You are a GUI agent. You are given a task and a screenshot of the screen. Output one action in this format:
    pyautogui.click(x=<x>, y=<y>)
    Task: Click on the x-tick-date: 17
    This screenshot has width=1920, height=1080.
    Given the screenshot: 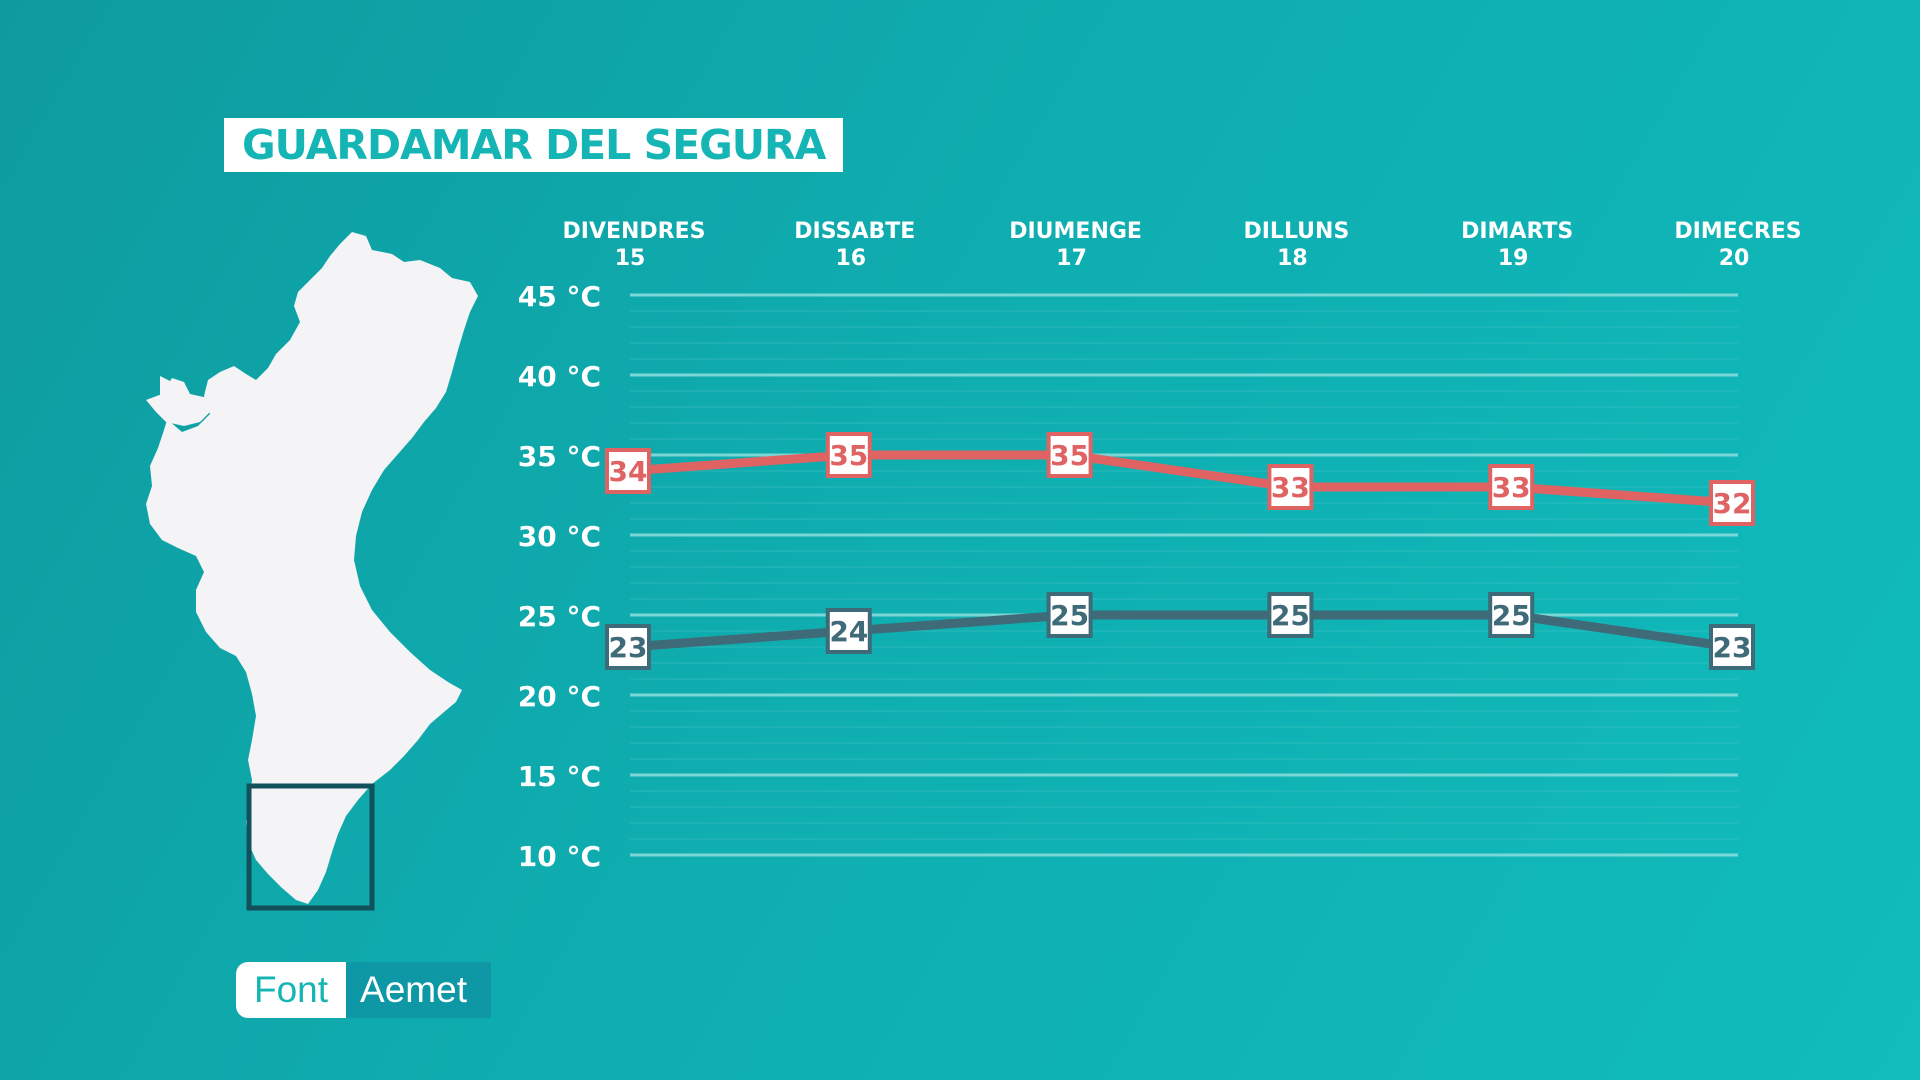 What is the action you would take?
    pyautogui.click(x=1071, y=258)
    